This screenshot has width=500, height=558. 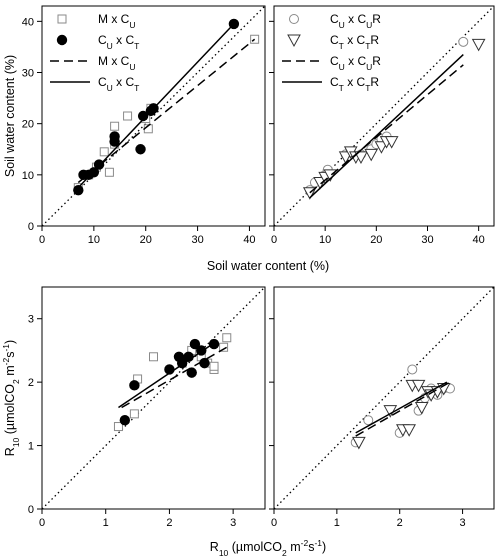 I want to click on x-axis-label-bottom-part: R, so click(x=214, y=547).